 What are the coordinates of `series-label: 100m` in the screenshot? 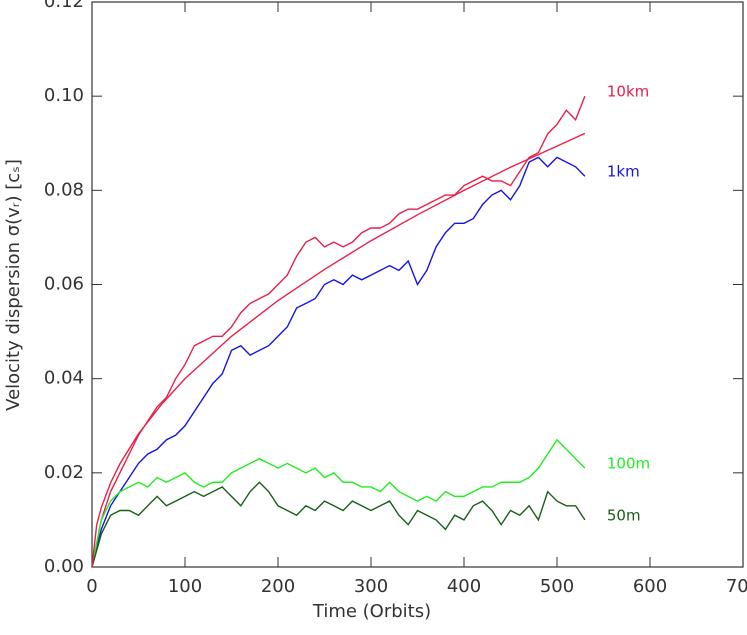 It's located at (628, 464).